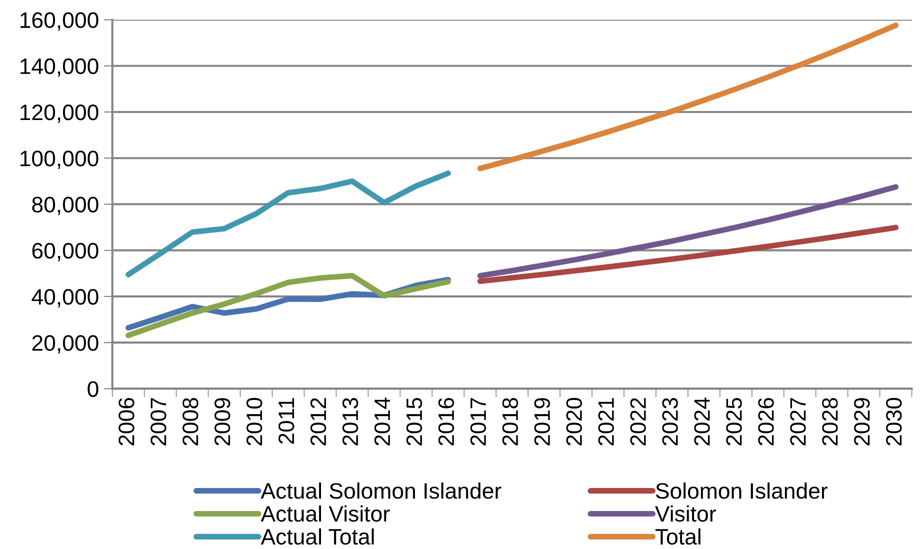 The image size is (921, 549). I want to click on legend-label: Visitor, so click(685, 513).